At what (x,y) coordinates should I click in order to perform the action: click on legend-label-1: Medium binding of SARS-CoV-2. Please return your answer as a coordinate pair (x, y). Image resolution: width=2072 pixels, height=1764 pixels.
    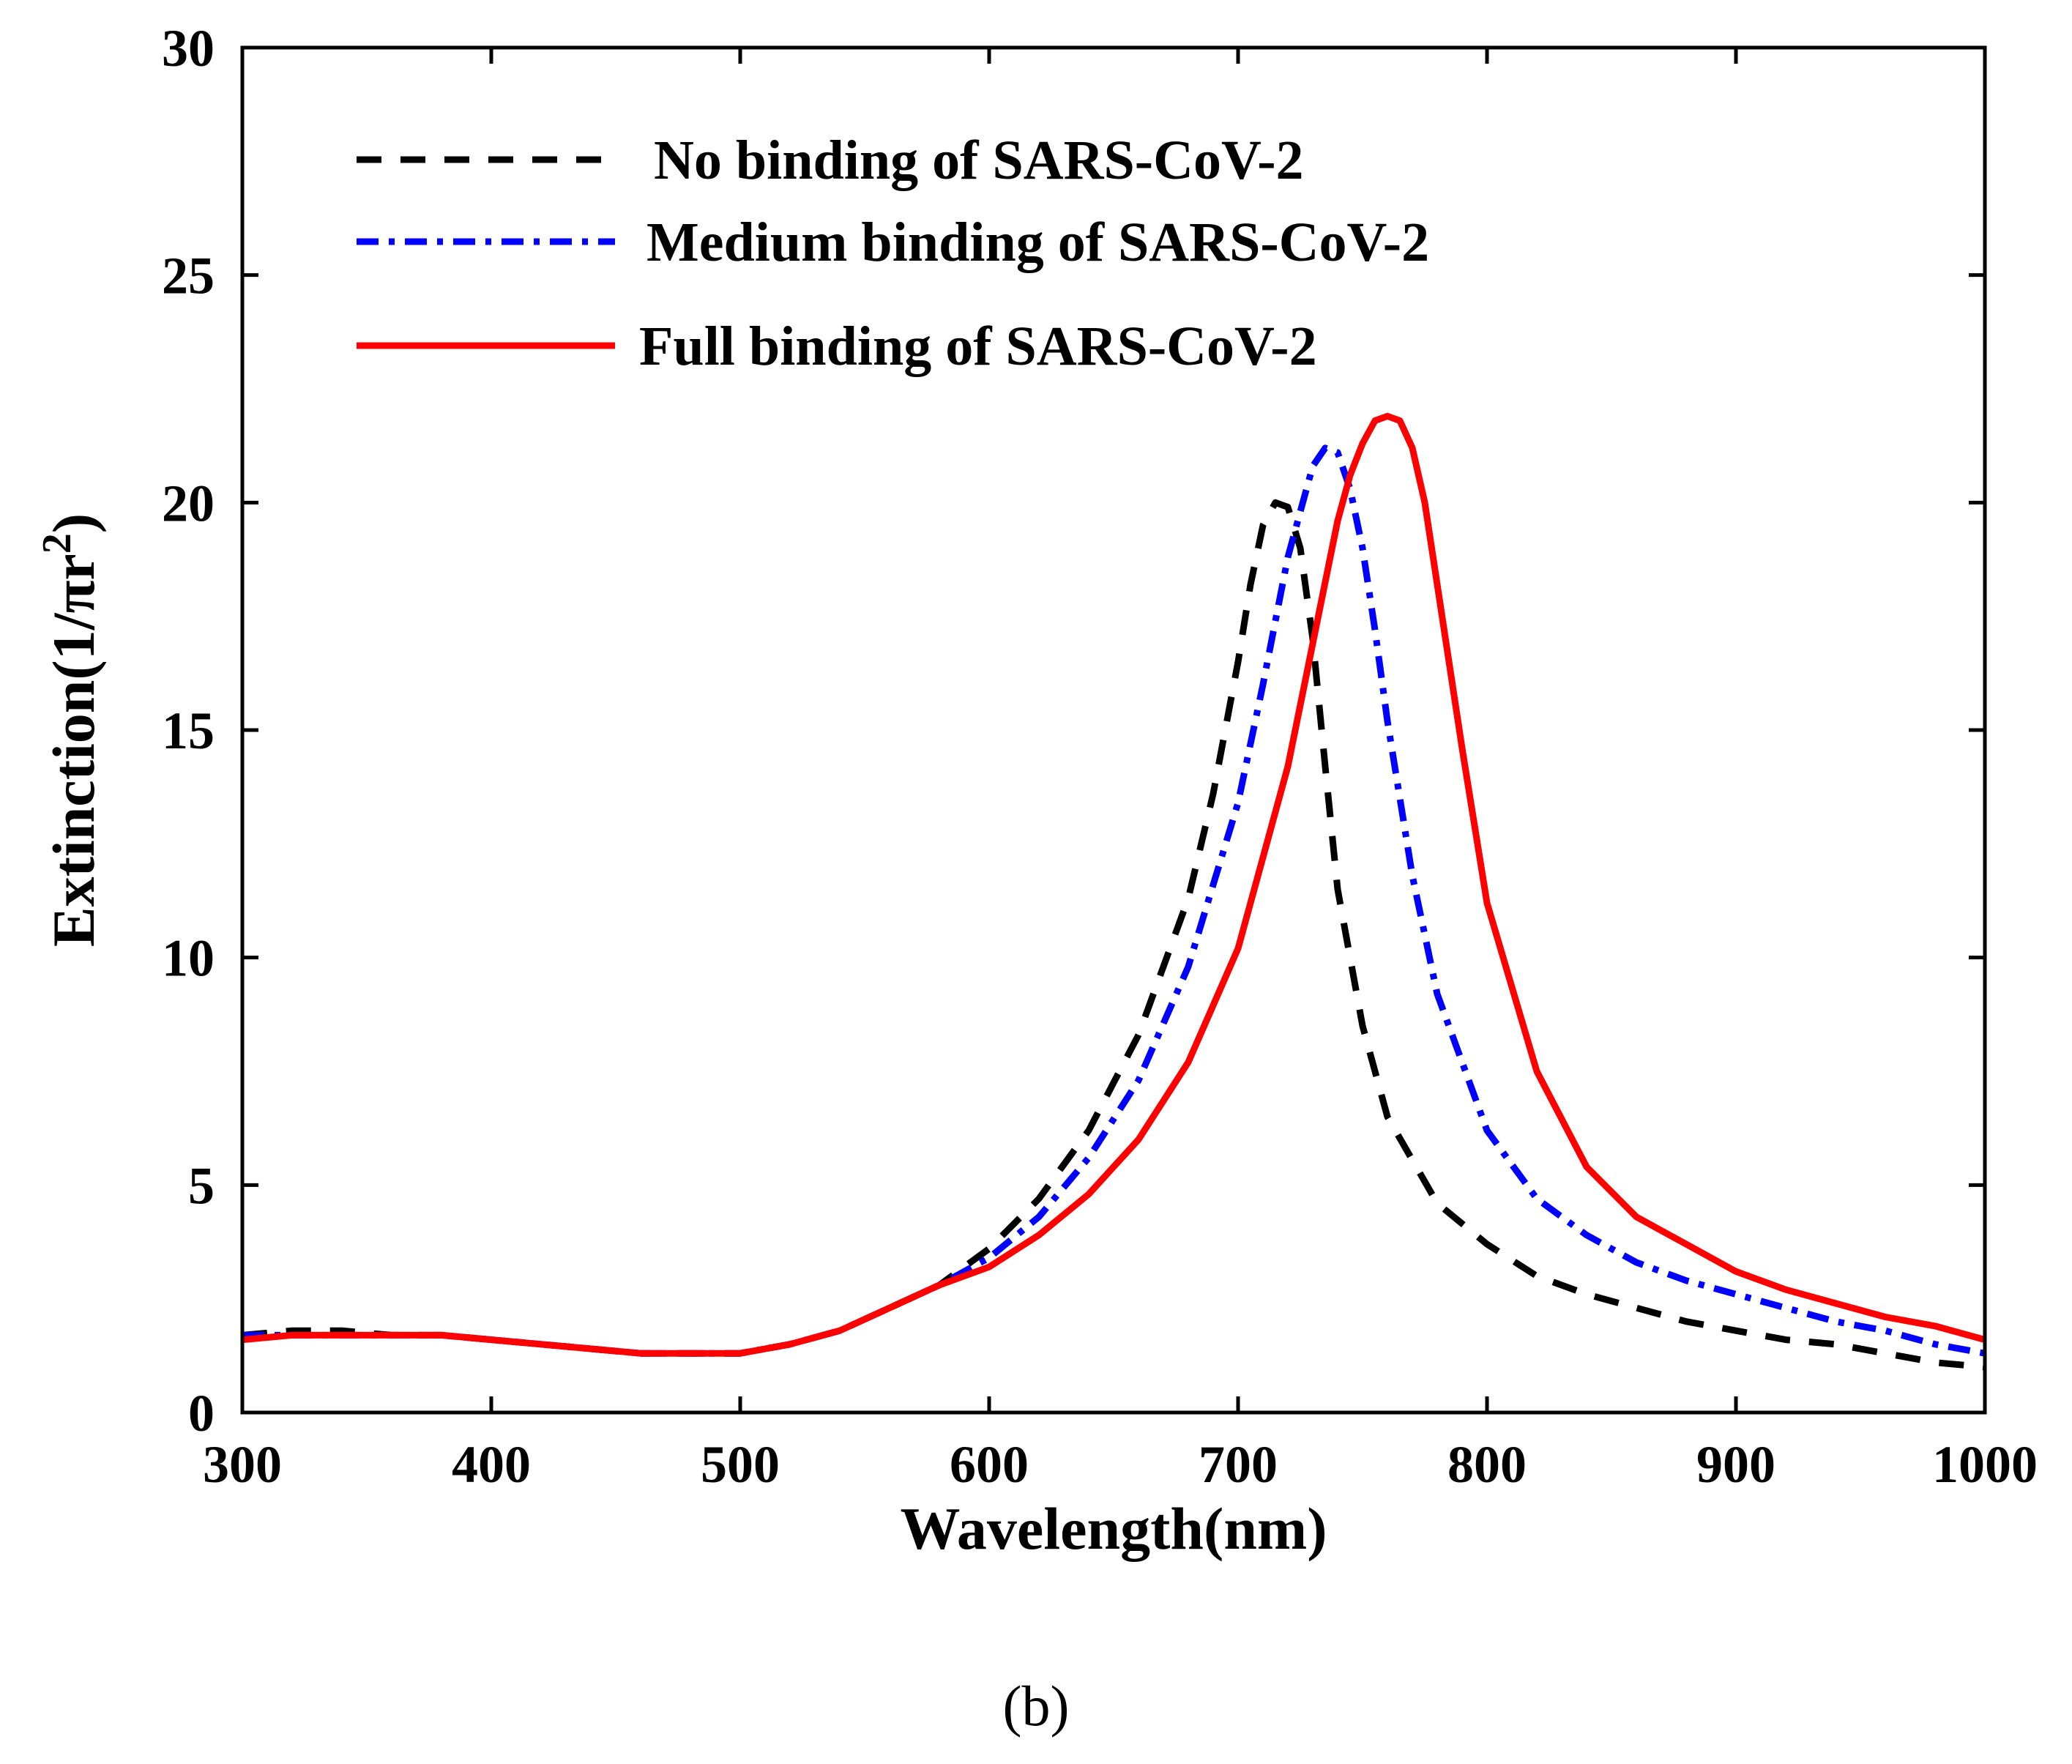
    Looking at the image, I should click on (1037, 242).